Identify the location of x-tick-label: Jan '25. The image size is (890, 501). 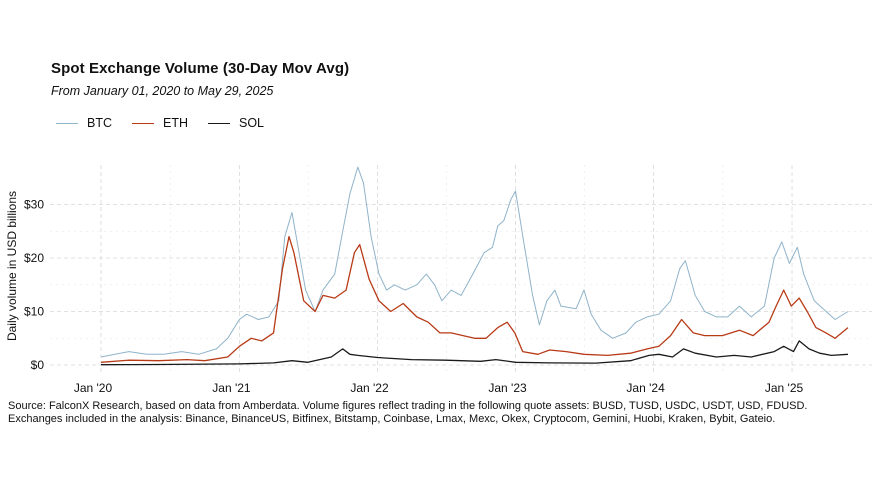
(784, 388).